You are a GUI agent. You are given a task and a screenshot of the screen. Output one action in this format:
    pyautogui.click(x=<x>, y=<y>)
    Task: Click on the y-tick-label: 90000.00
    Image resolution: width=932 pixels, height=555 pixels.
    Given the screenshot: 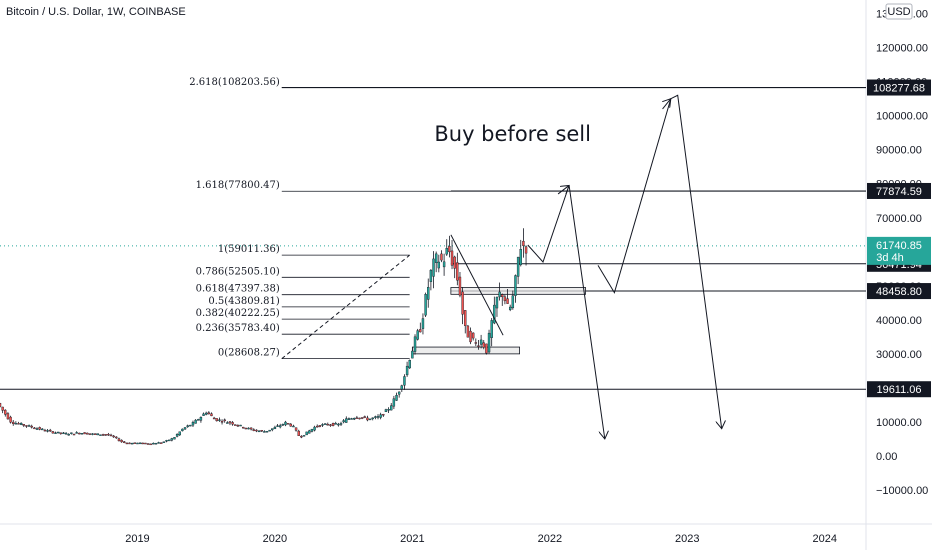 What is the action you would take?
    pyautogui.click(x=899, y=151)
    